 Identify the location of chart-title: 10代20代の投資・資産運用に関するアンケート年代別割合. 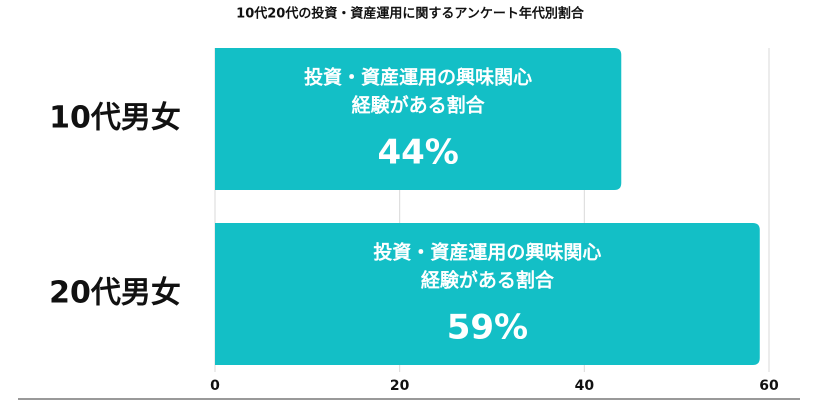
(410, 14).